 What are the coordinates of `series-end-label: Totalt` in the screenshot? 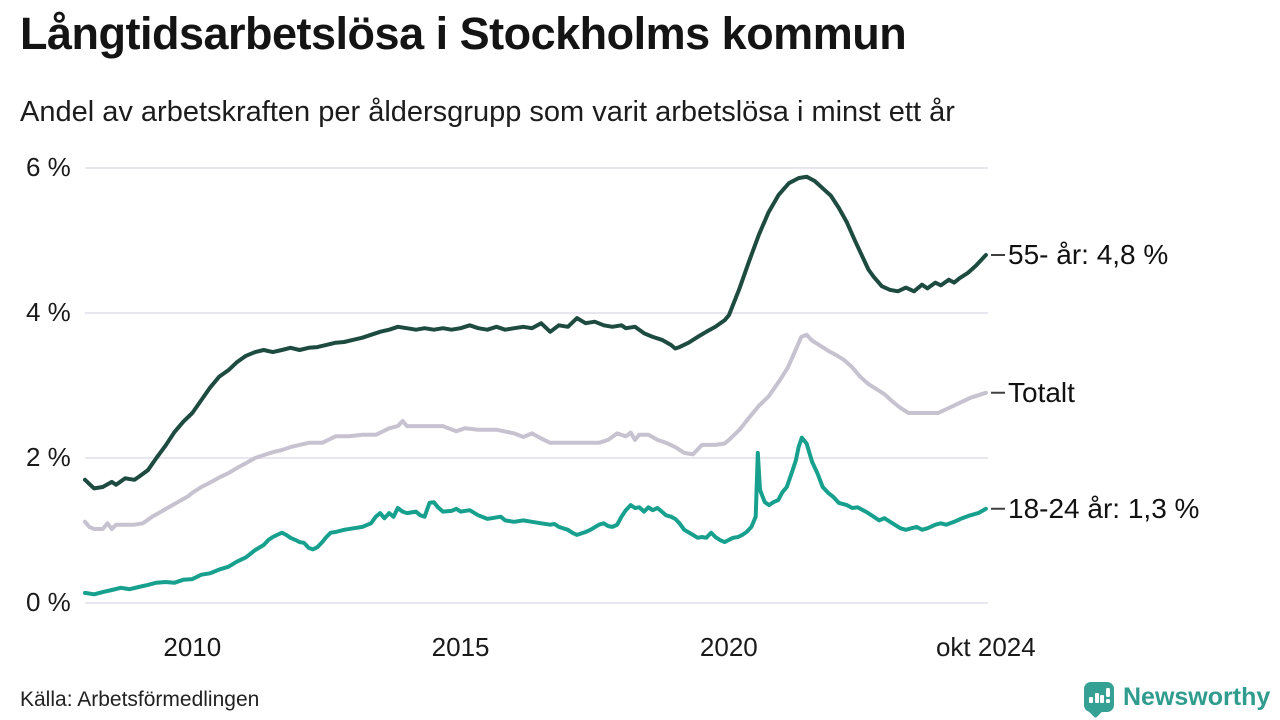 It's located at (1041, 392).